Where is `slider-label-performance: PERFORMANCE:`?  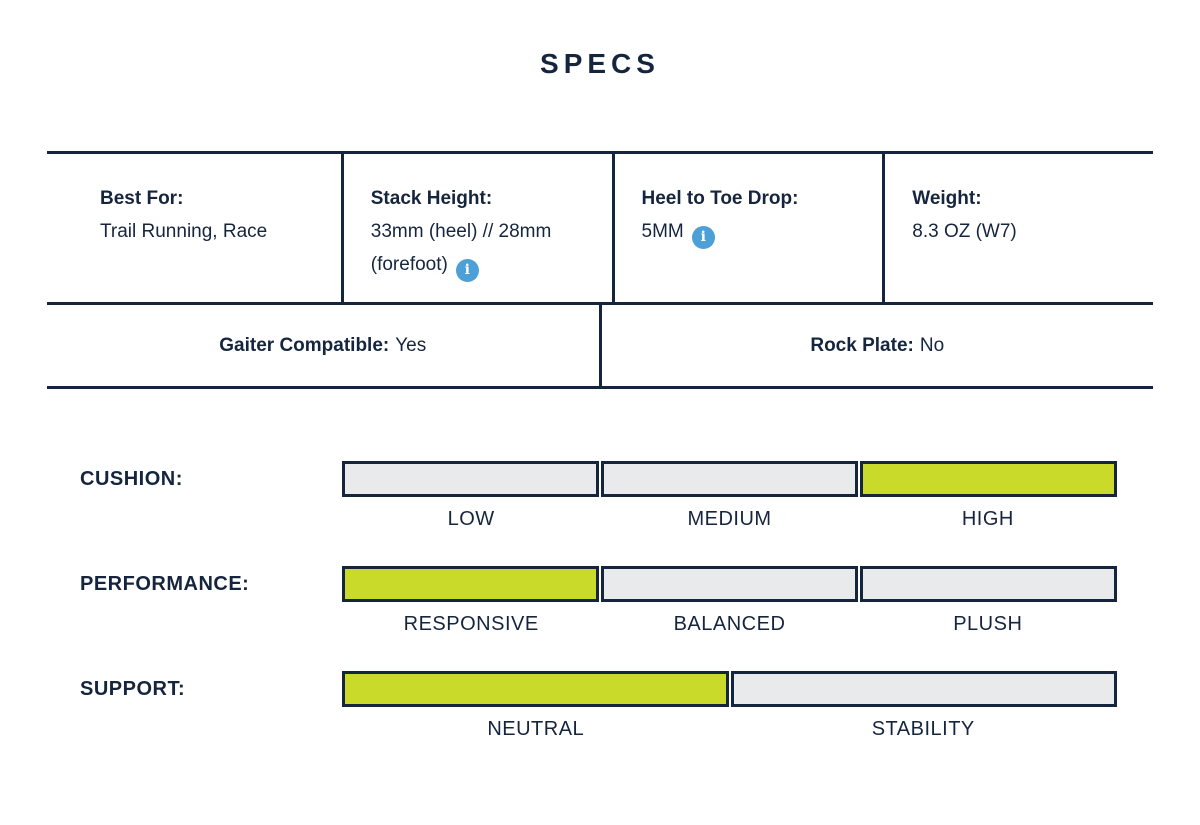 slider-label-performance: PERFORMANCE: is located at coordinates (165, 584).